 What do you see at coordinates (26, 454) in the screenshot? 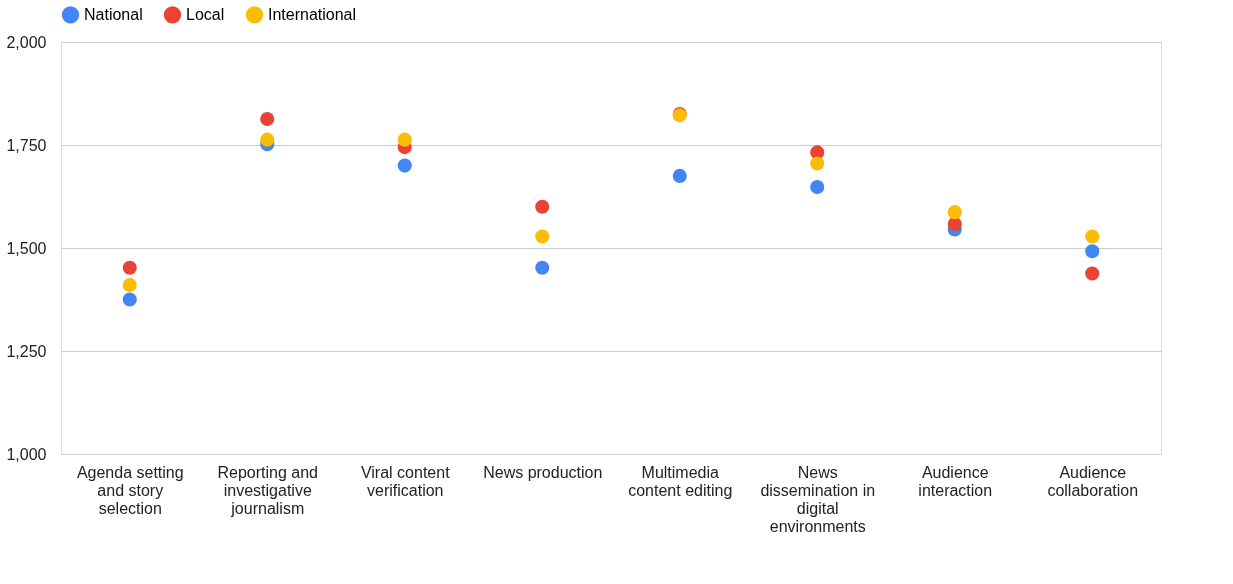
I see `y-tick-label: 1,000` at bounding box center [26, 454].